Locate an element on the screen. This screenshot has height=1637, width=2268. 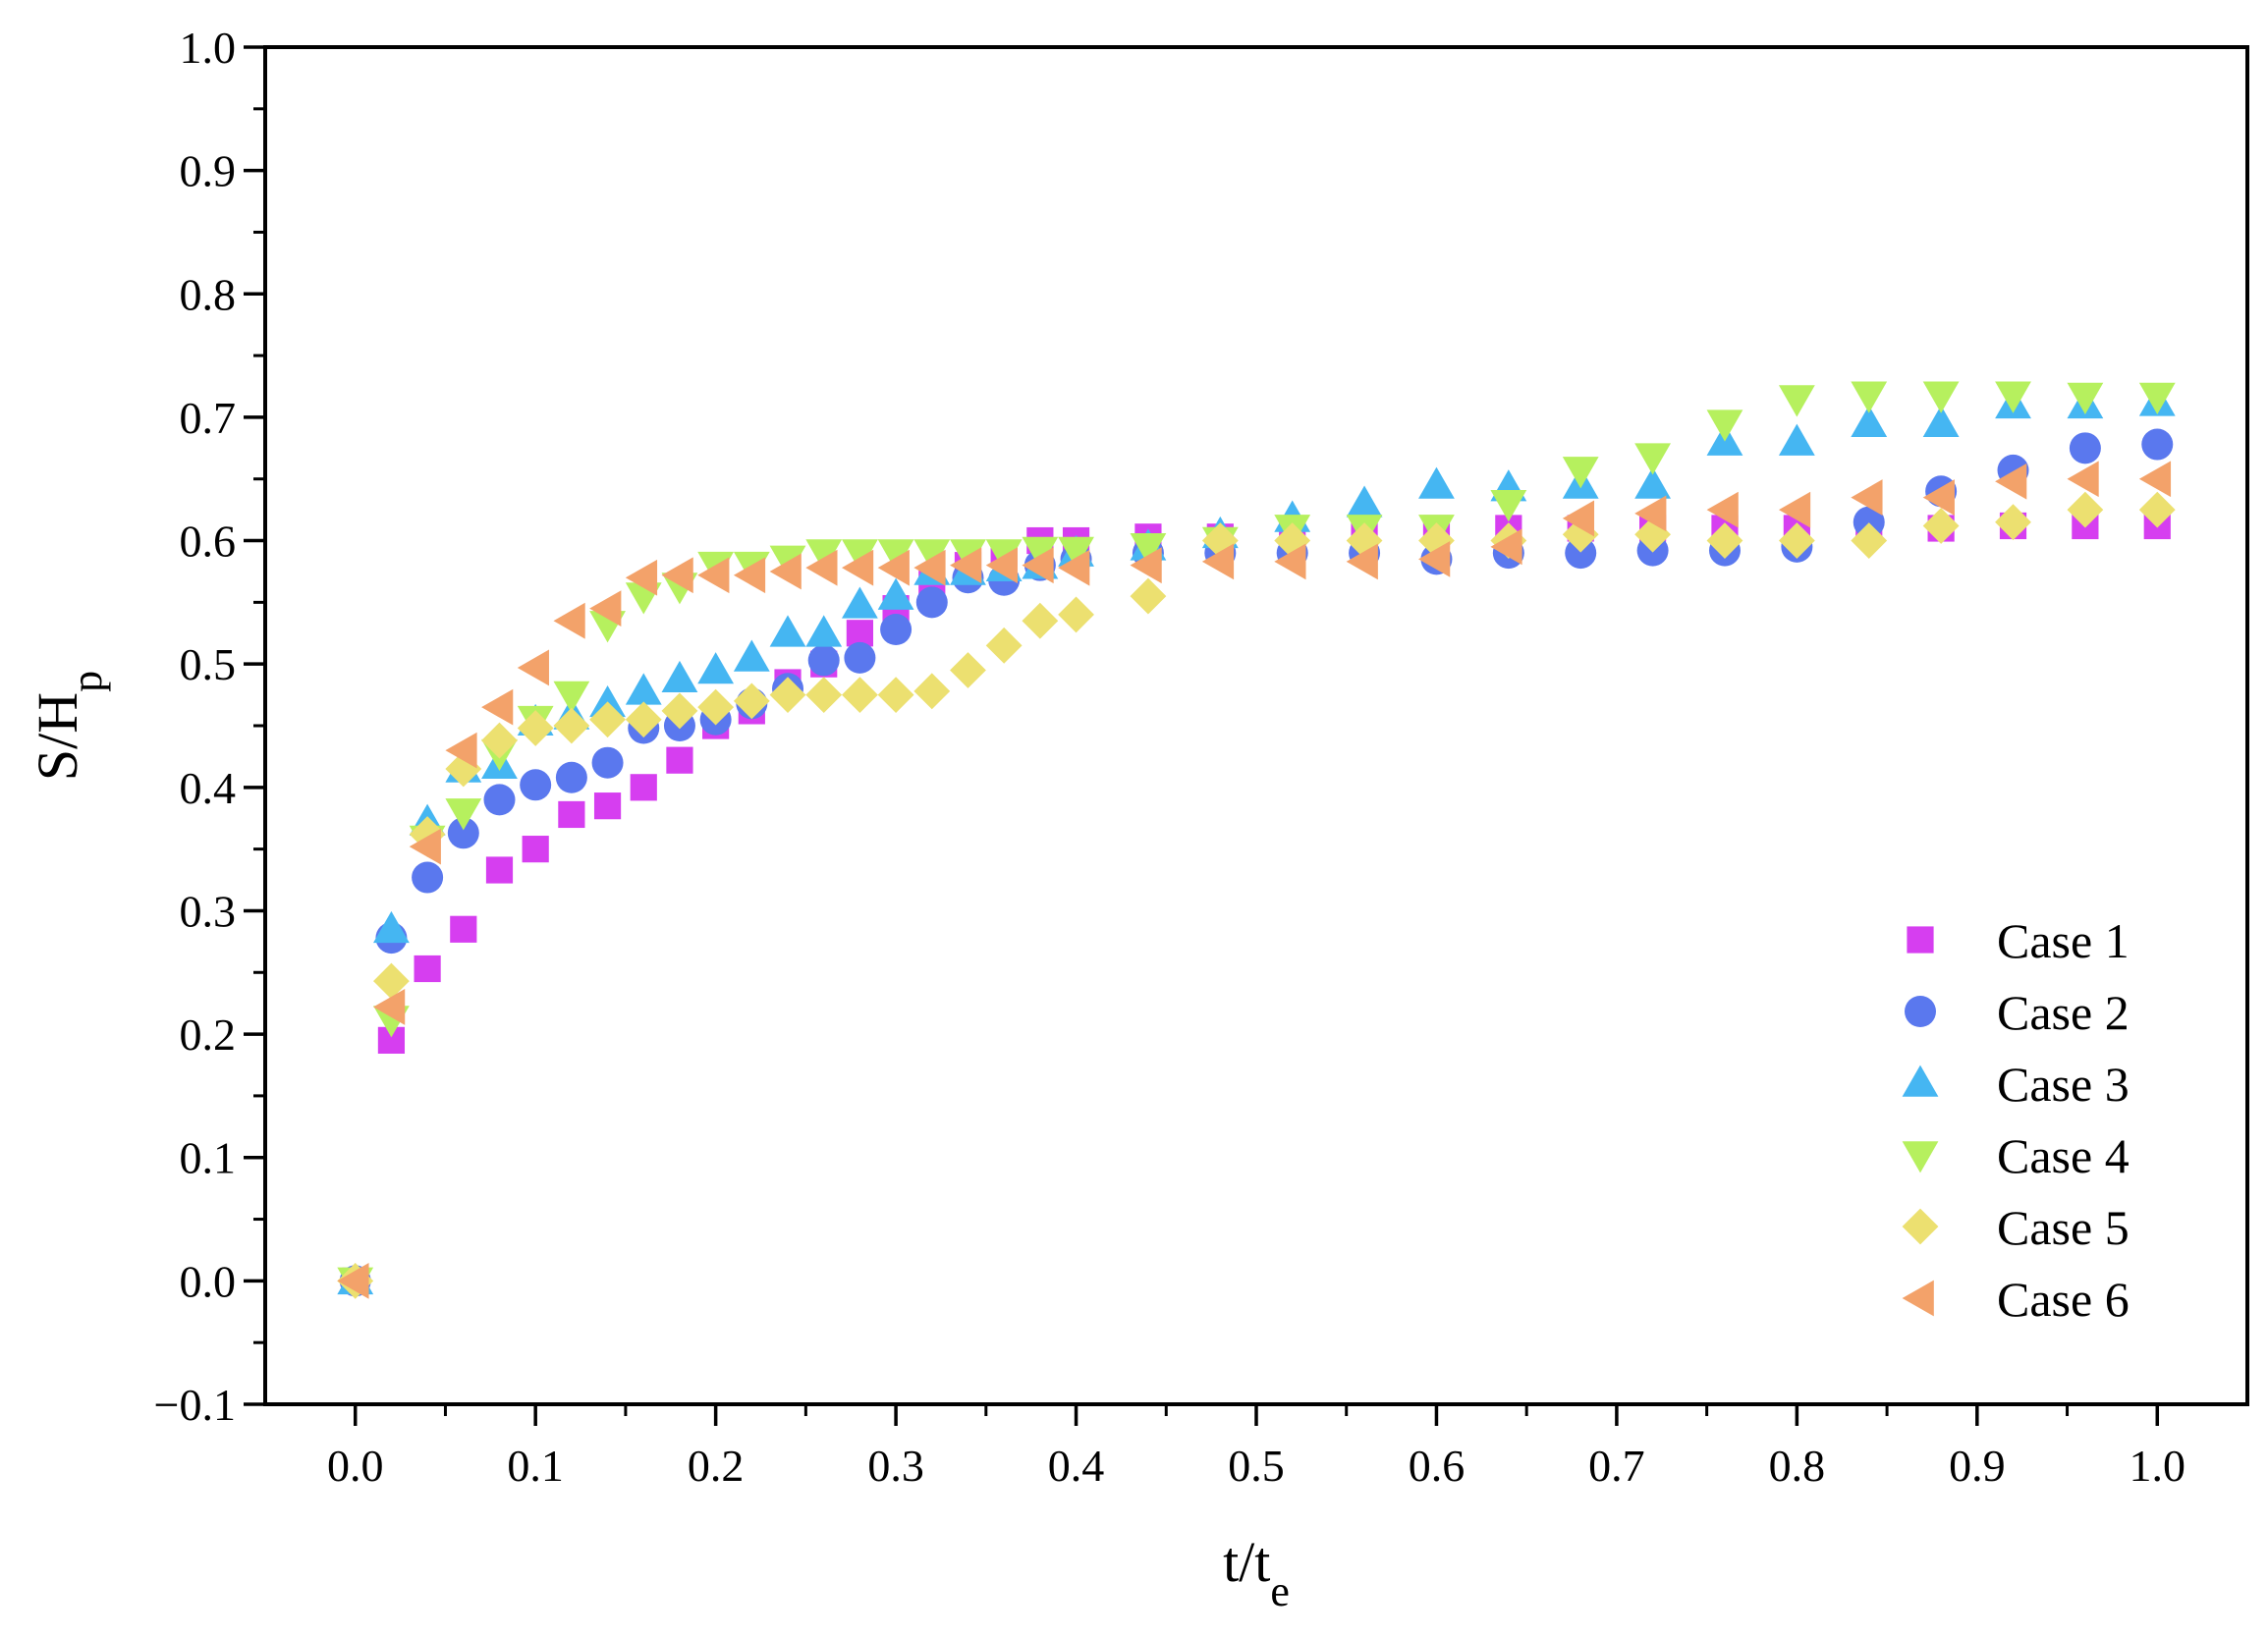
legend-item: Case 3 is located at coordinates (2016, 1084).